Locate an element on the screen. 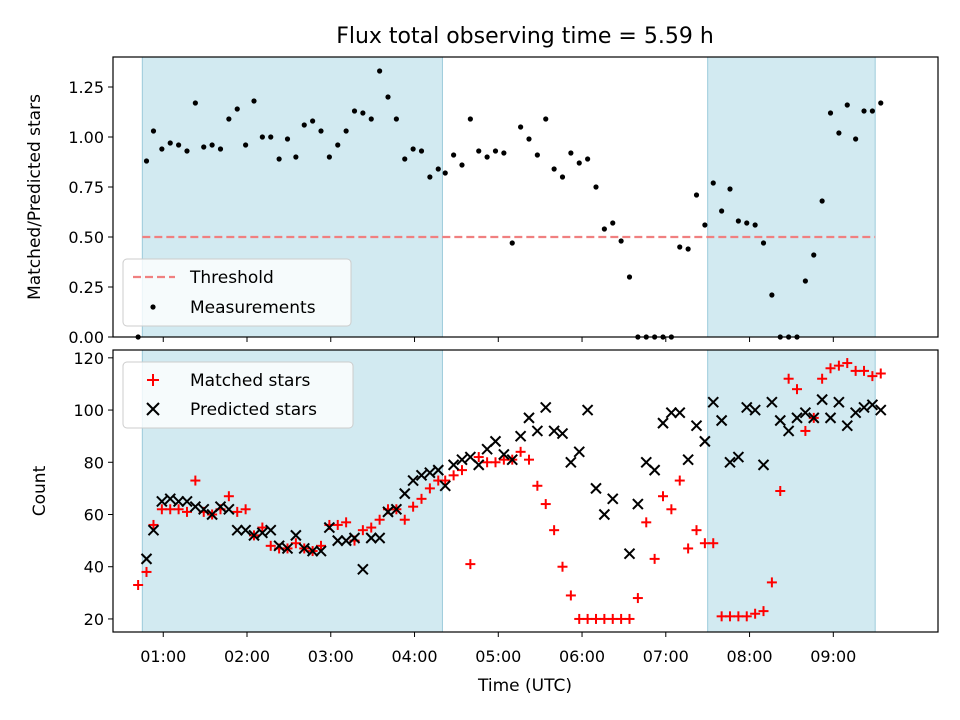 The width and height of the screenshot is (960, 720). ratio-legend-box is located at coordinates (237, 292).